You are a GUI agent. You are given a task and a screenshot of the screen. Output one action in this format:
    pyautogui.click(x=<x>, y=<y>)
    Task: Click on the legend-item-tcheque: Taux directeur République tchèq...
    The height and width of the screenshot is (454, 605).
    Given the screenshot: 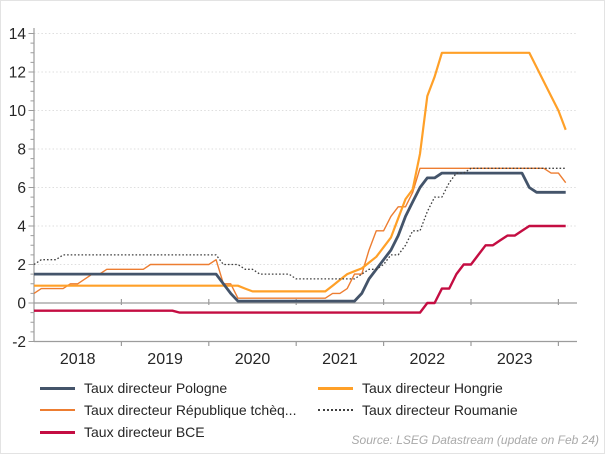 What is the action you would take?
    pyautogui.click(x=179, y=410)
    